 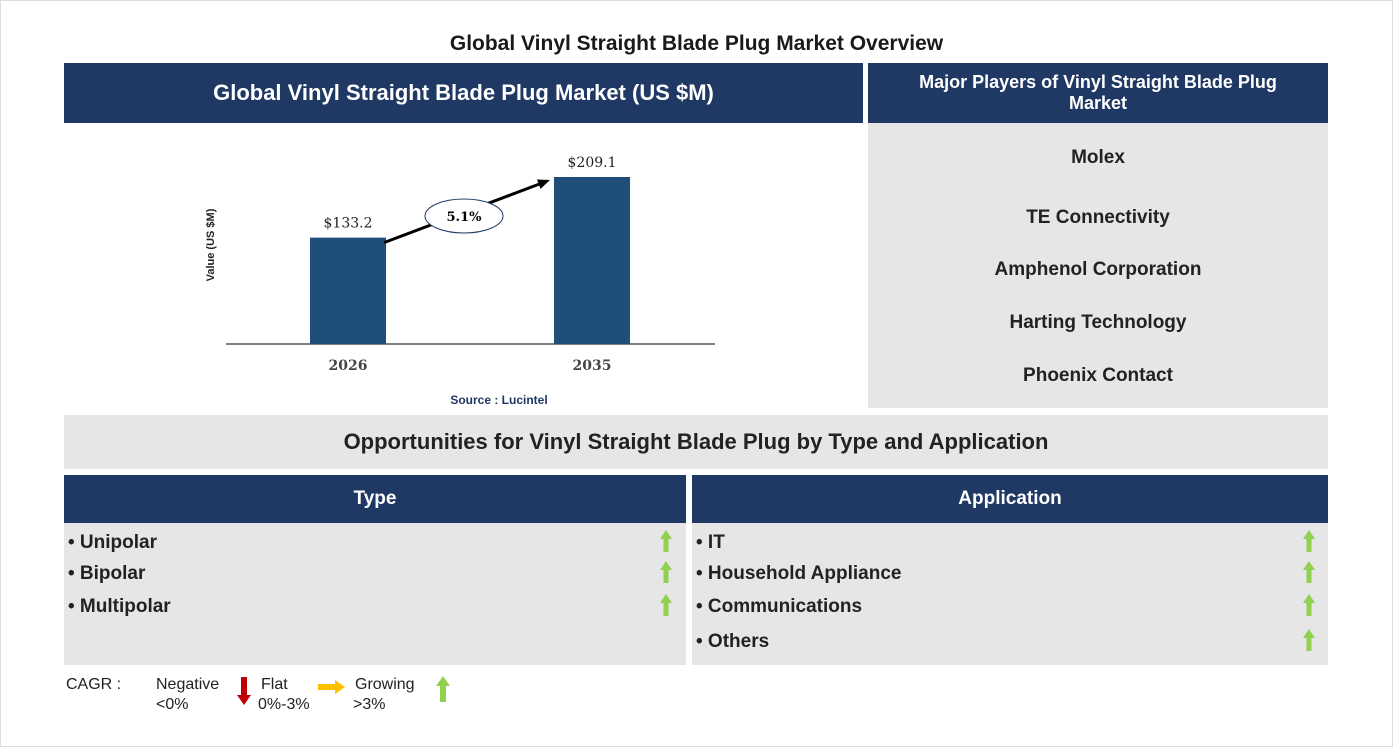 I want to click on legend-flat-range: 0%-3%, so click(x=284, y=704).